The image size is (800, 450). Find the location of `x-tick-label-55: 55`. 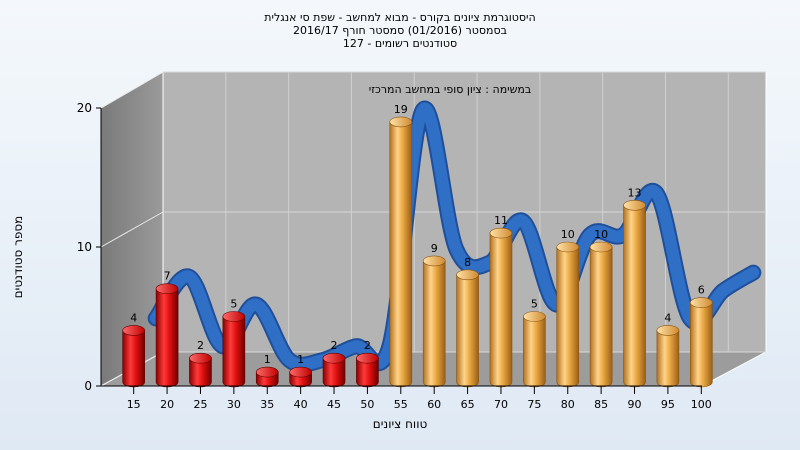

x-tick-label-55: 55 is located at coordinates (401, 404).